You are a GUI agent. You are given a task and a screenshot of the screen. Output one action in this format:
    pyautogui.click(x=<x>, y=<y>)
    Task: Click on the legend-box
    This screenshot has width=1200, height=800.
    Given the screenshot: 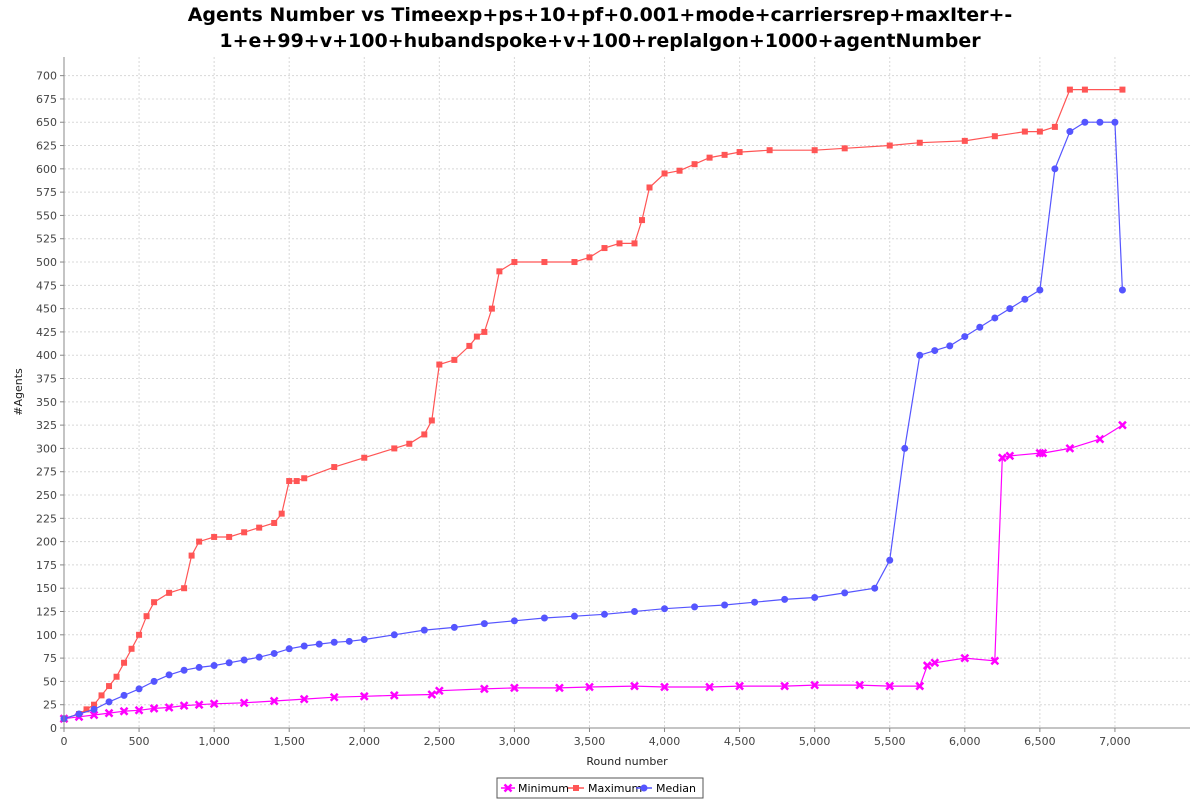 What is the action you would take?
    pyautogui.click(x=600, y=788)
    